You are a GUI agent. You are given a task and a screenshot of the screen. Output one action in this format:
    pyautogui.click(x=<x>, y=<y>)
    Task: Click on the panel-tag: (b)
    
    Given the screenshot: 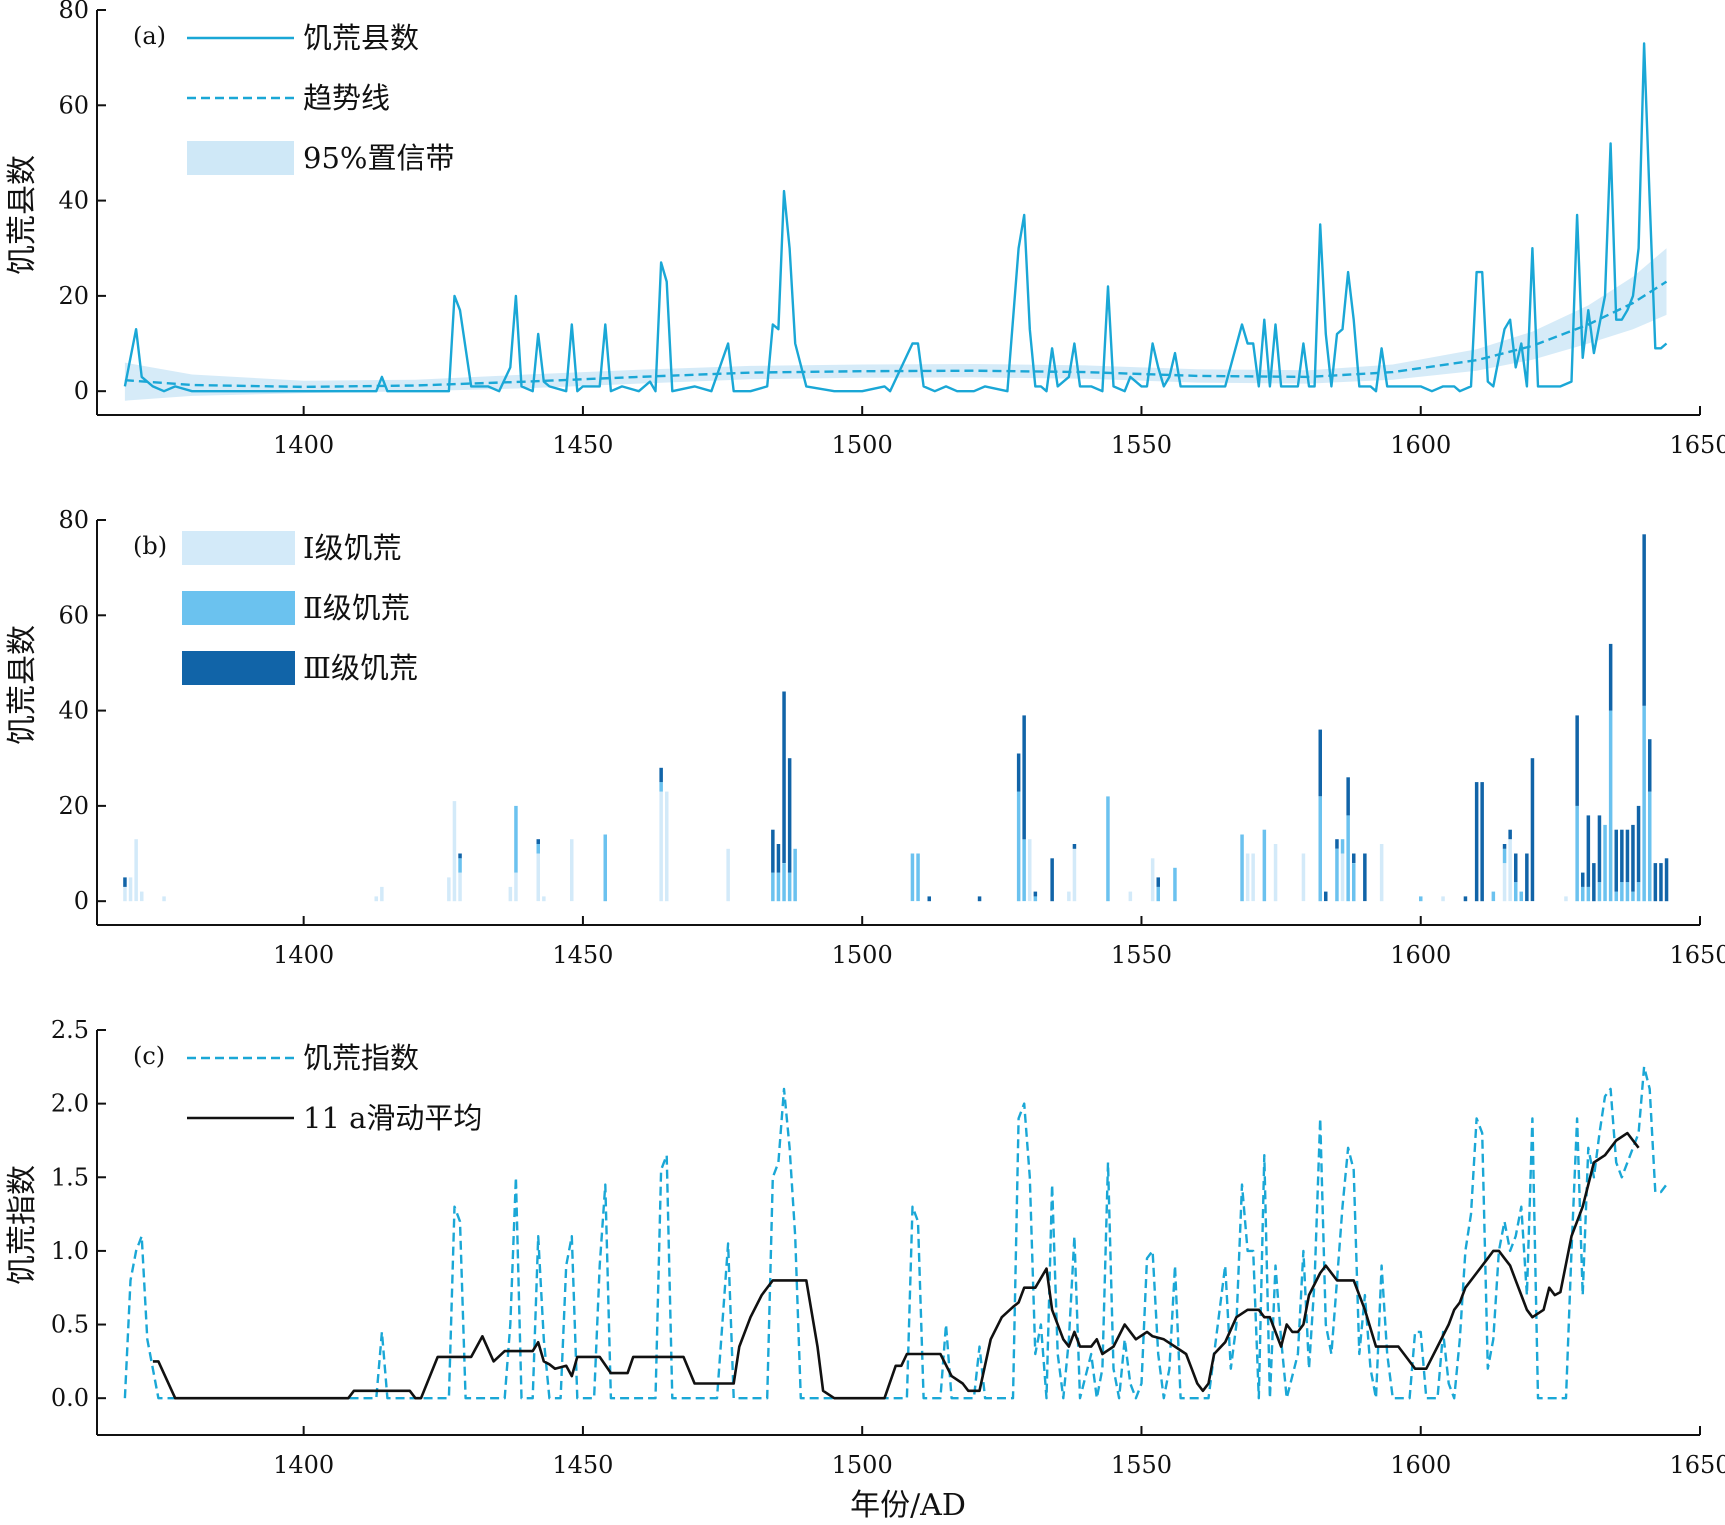 What is the action you would take?
    pyautogui.click(x=150, y=546)
    